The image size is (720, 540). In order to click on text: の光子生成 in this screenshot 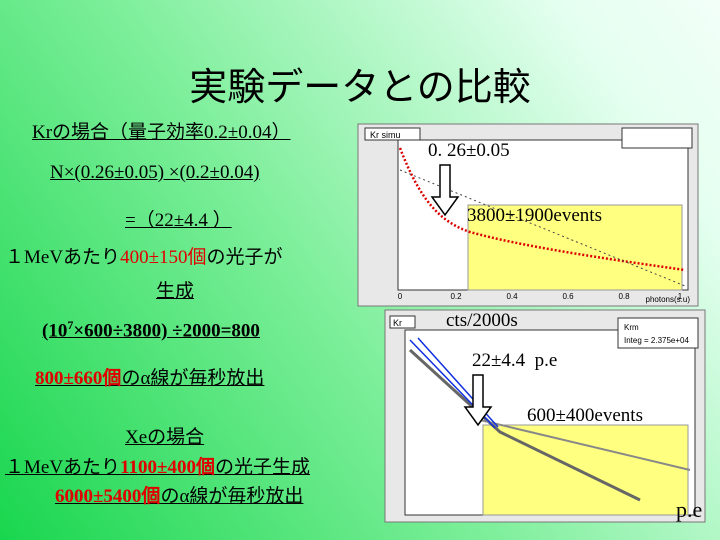, I will do `click(262, 467)`.